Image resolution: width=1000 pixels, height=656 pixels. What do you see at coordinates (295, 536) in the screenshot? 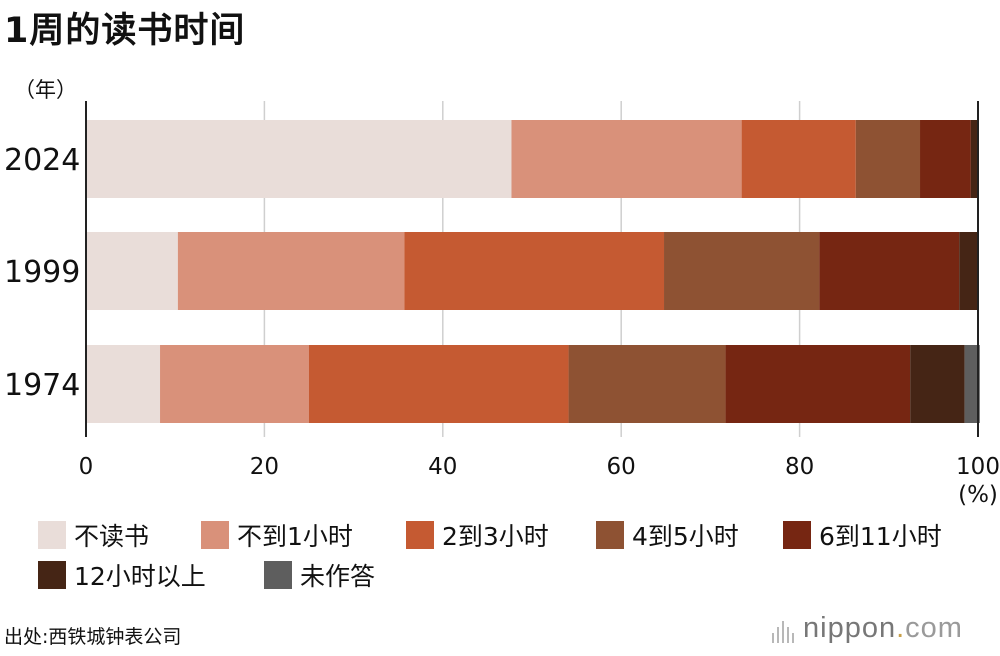
I see `legend-label: 不到1小时` at bounding box center [295, 536].